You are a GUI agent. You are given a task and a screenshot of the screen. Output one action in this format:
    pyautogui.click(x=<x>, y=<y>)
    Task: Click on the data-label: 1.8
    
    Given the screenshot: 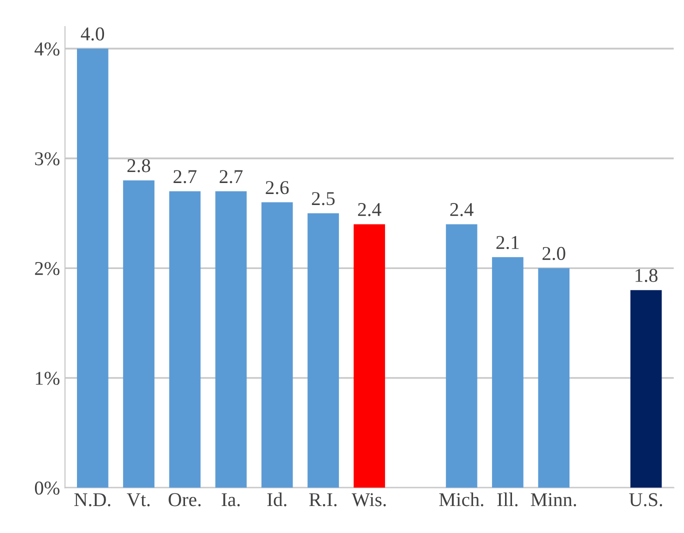 What is the action you would take?
    pyautogui.click(x=647, y=275)
    